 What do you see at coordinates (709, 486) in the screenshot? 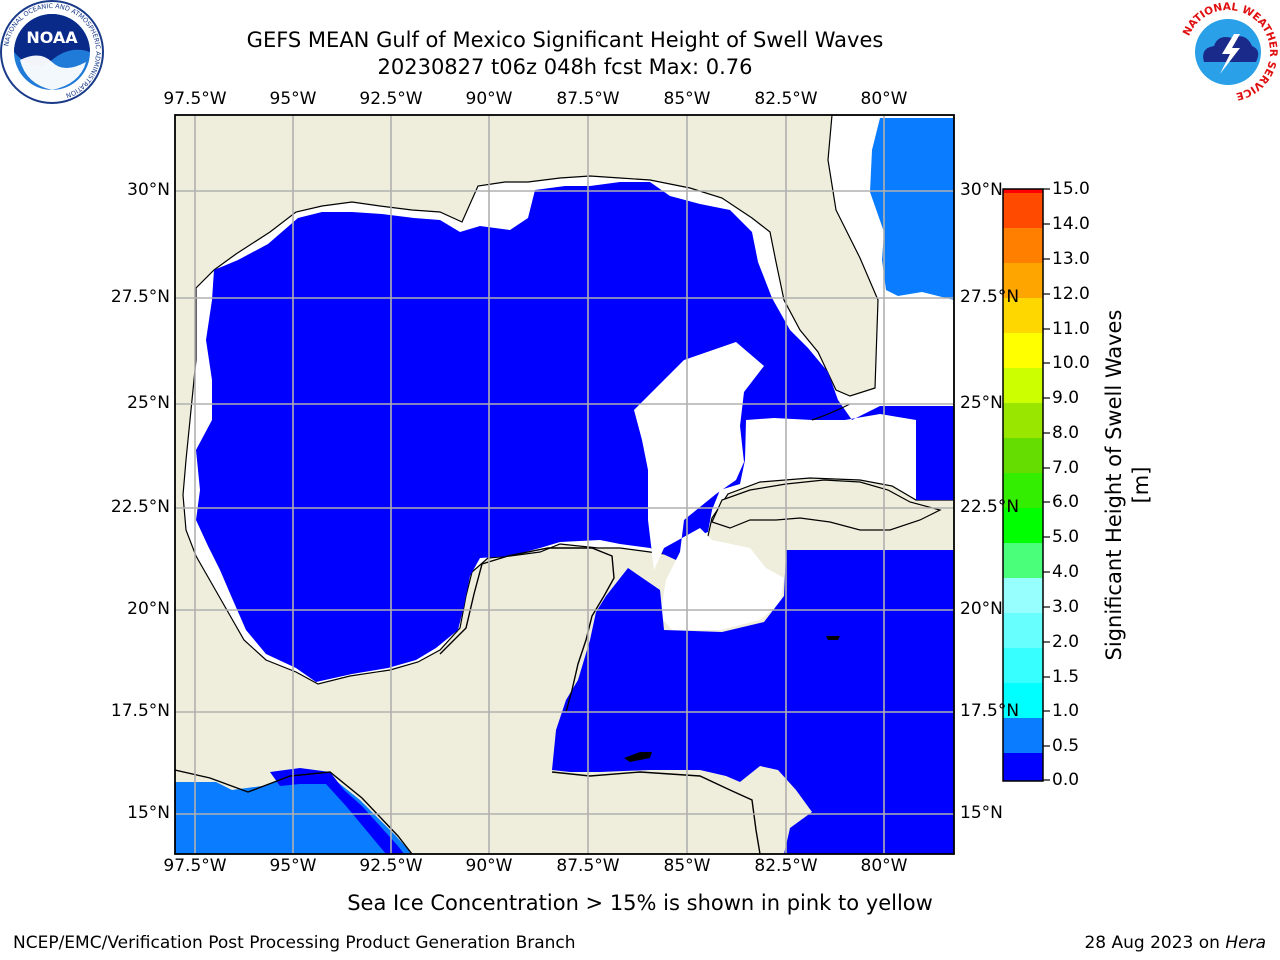
I see `central-no-data-blob` at bounding box center [709, 486].